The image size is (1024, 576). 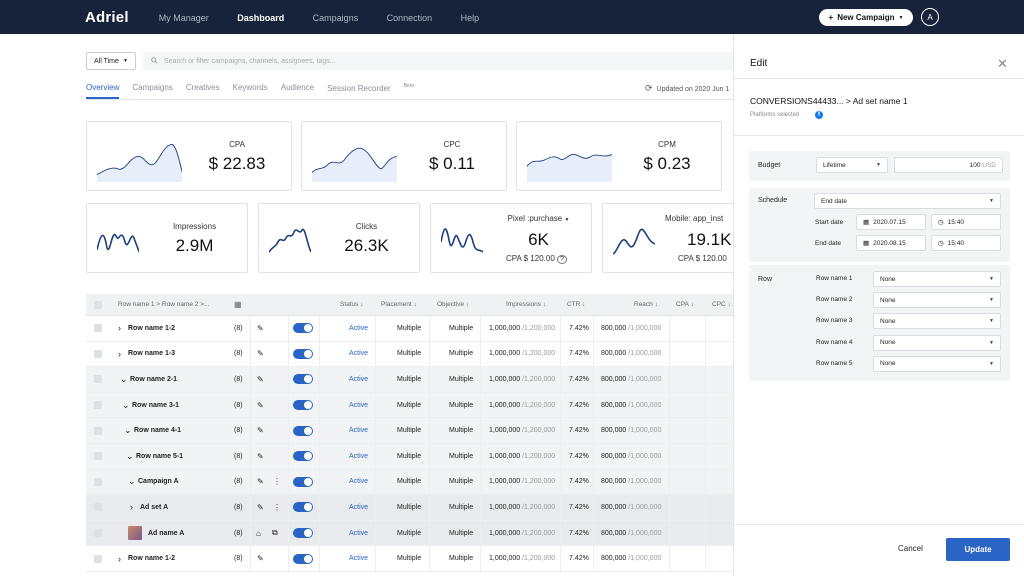 What do you see at coordinates (649, 88) in the screenshot?
I see `refresh-icon: ⟳` at bounding box center [649, 88].